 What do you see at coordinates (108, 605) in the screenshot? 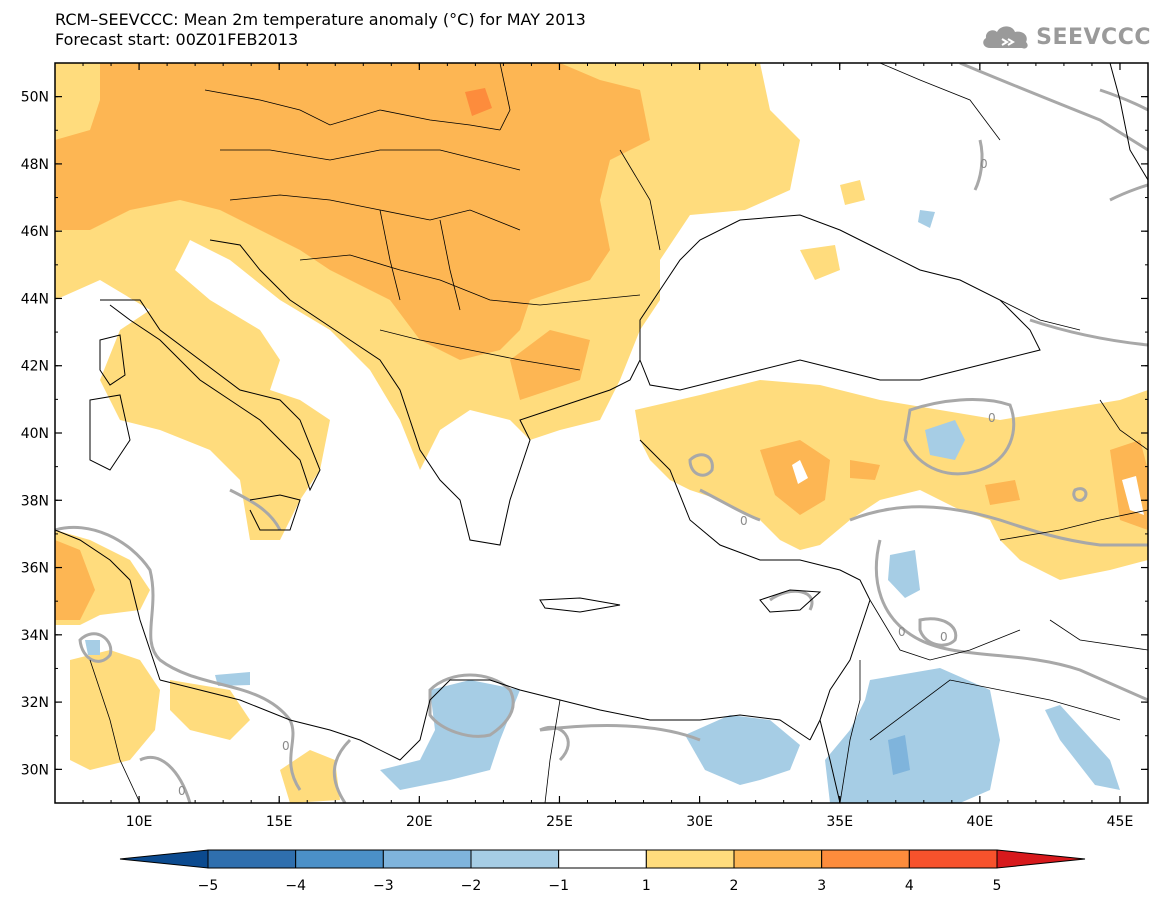
I see `coastline-tunisia` at bounding box center [108, 605].